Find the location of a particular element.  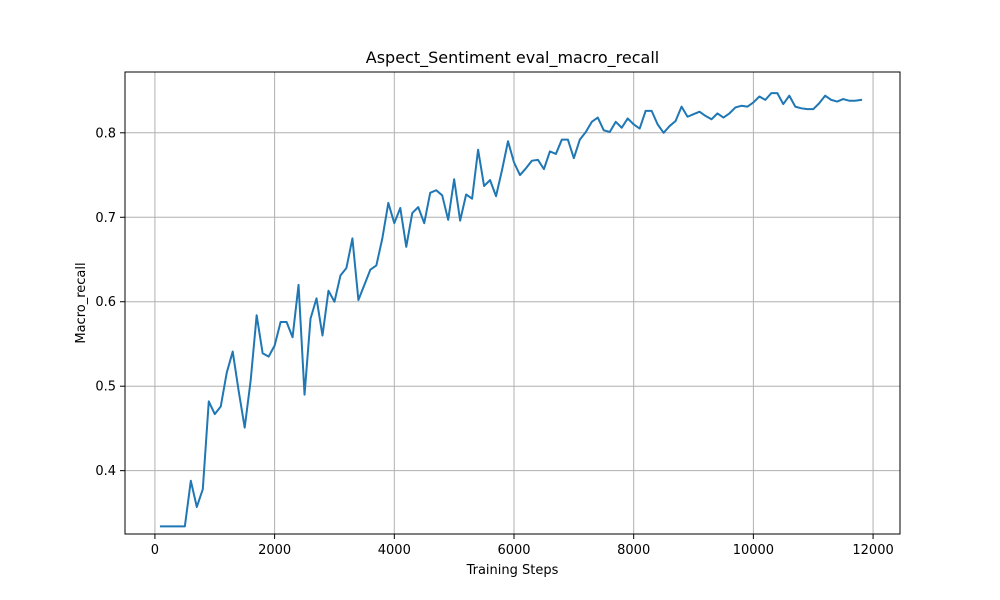

x-tick-label: 0 is located at coordinates (155, 550).